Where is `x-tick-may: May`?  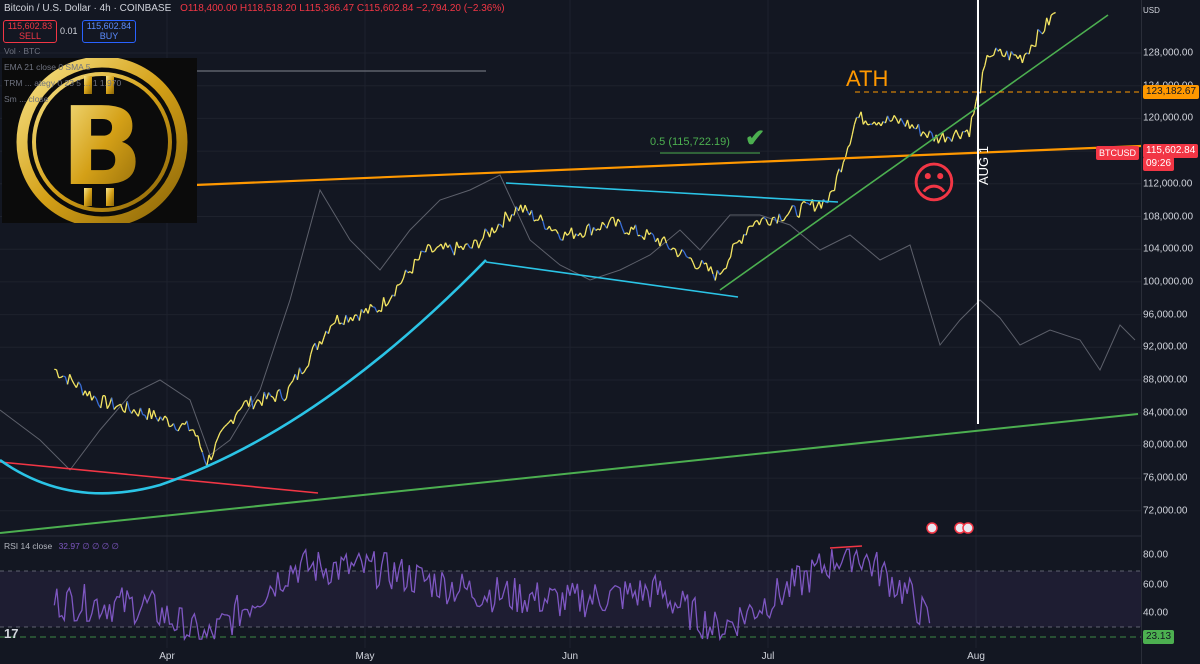
x-tick-may: May is located at coordinates (365, 656).